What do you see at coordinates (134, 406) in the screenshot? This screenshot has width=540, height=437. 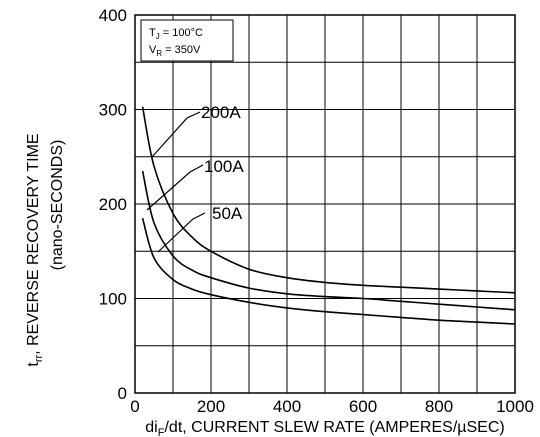 I see `x-tick-label: 0` at bounding box center [134, 406].